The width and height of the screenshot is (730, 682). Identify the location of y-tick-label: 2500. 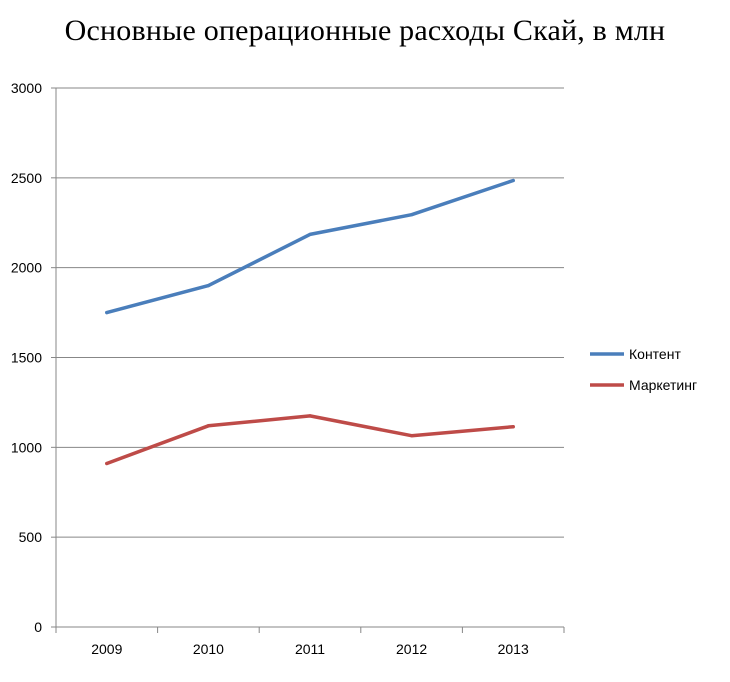
(26, 178).